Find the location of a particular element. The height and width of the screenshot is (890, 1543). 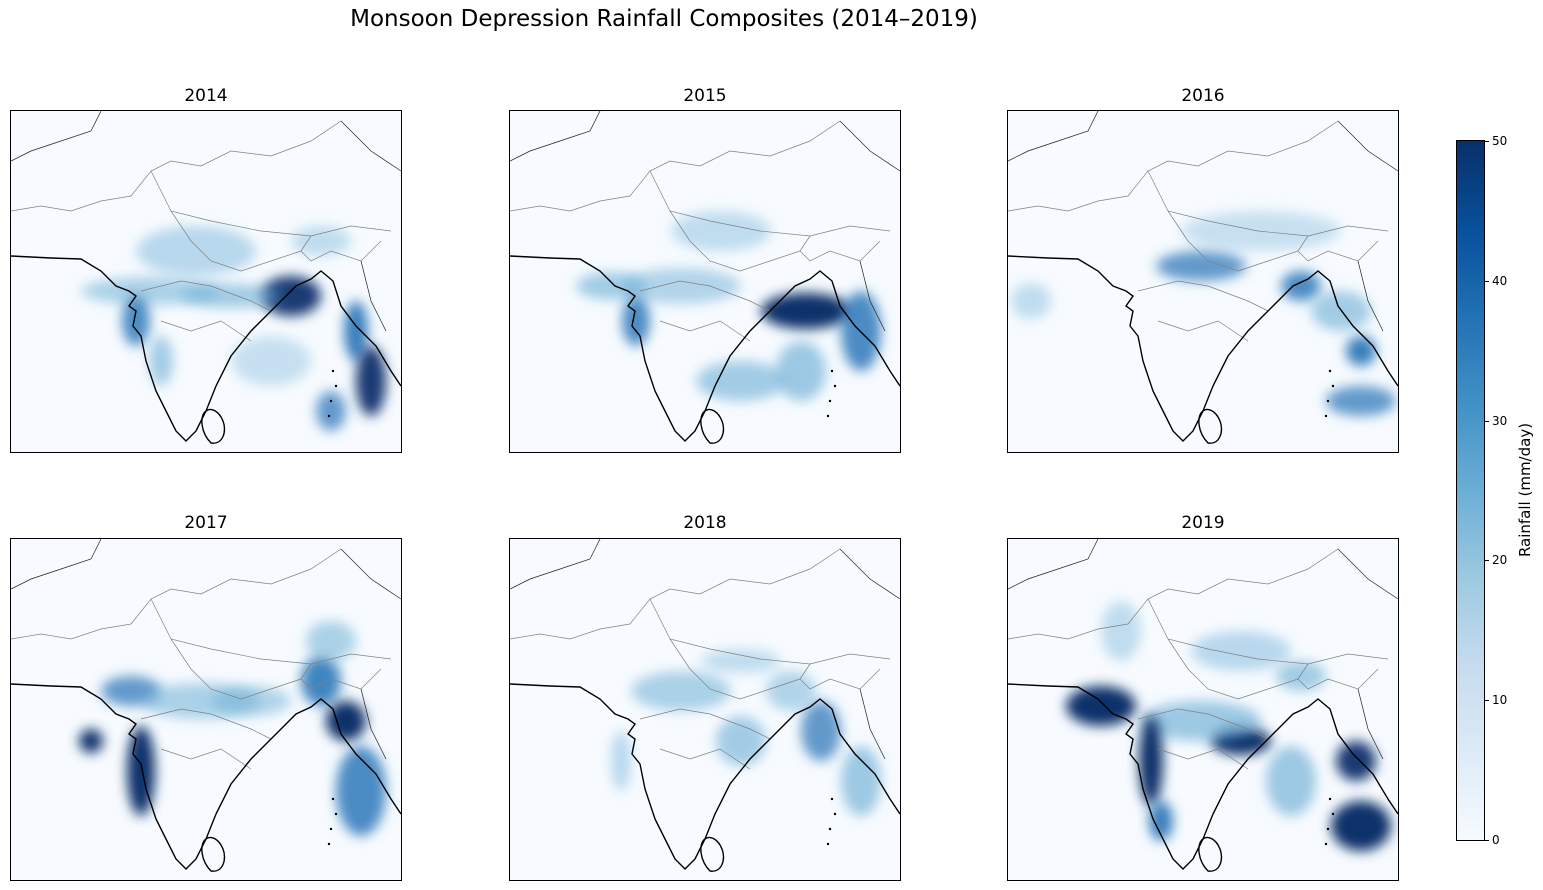

rainfall-map-2018 is located at coordinates (705, 709).